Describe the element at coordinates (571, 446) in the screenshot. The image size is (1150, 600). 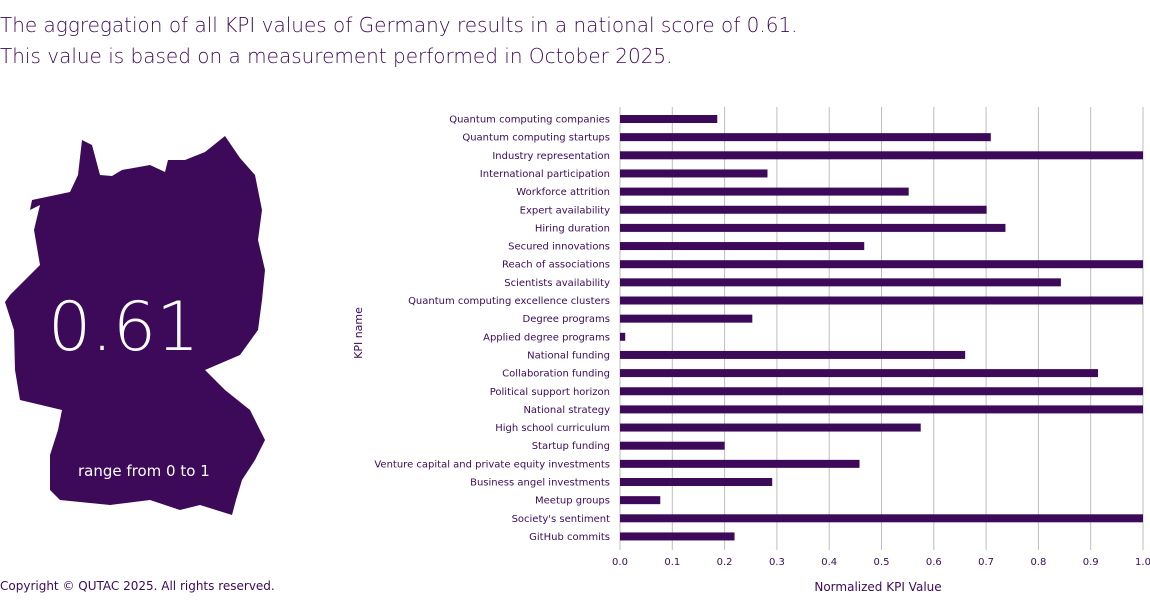
I see `y-tick-label: Startup funding` at that location.